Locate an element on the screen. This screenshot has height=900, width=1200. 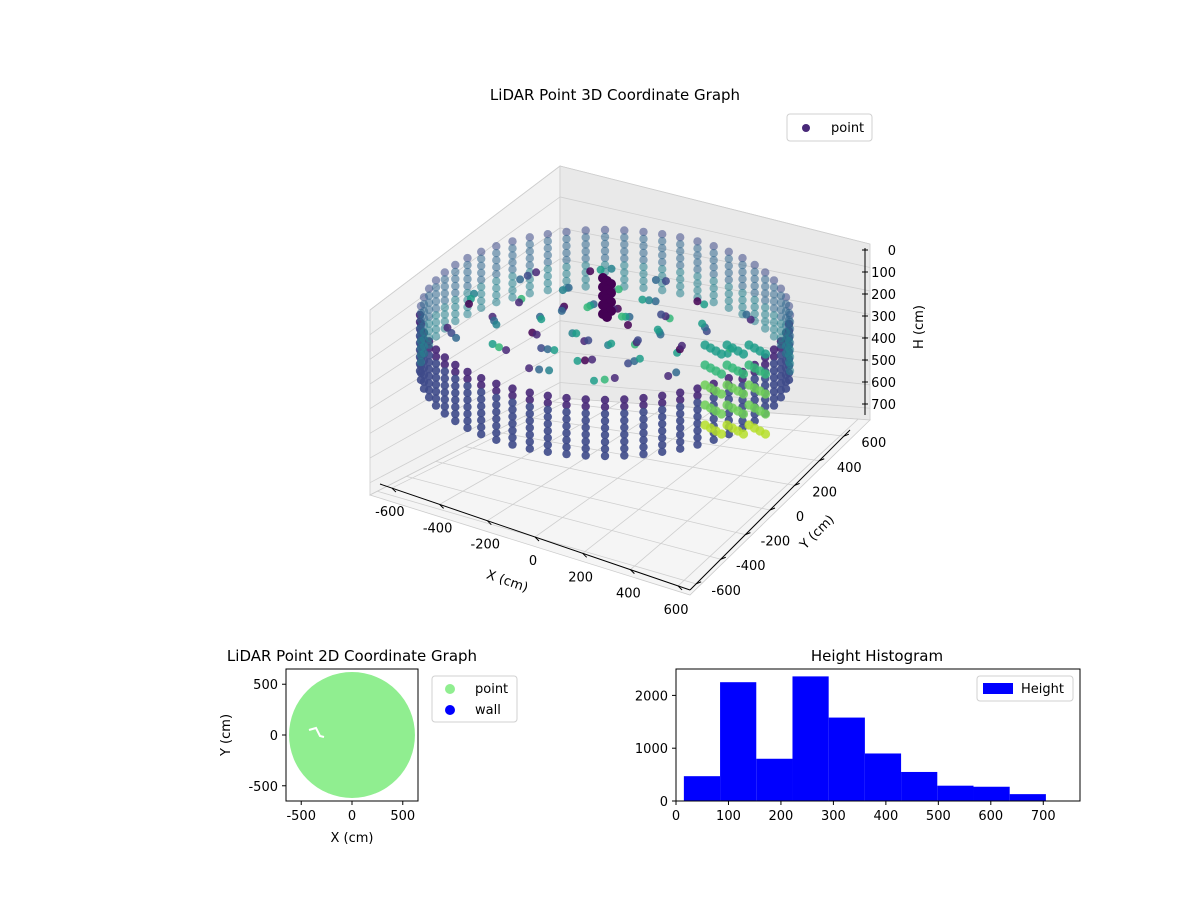
plot-3d-title: LiDAR Point 3D Coordinate Graph is located at coordinates (615, 95).